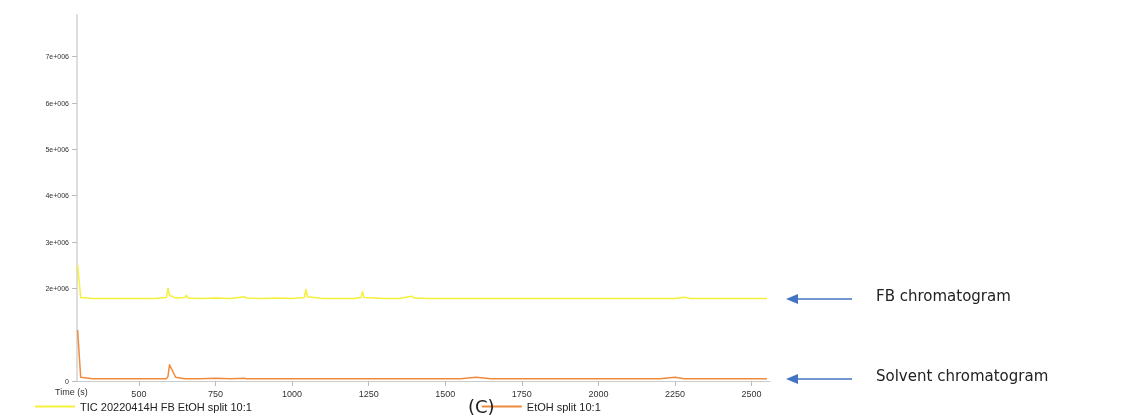  Describe the element at coordinates (751, 393) in the screenshot. I see `x-tick-label: 2500` at that location.